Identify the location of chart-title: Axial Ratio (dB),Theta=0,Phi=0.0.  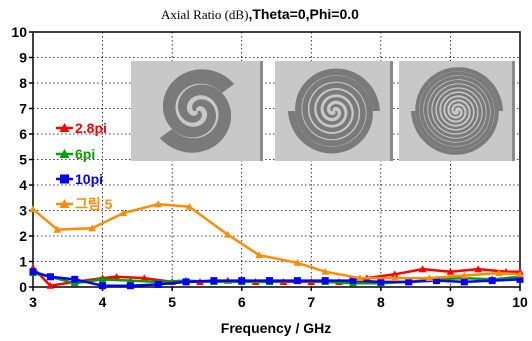
(260, 14).